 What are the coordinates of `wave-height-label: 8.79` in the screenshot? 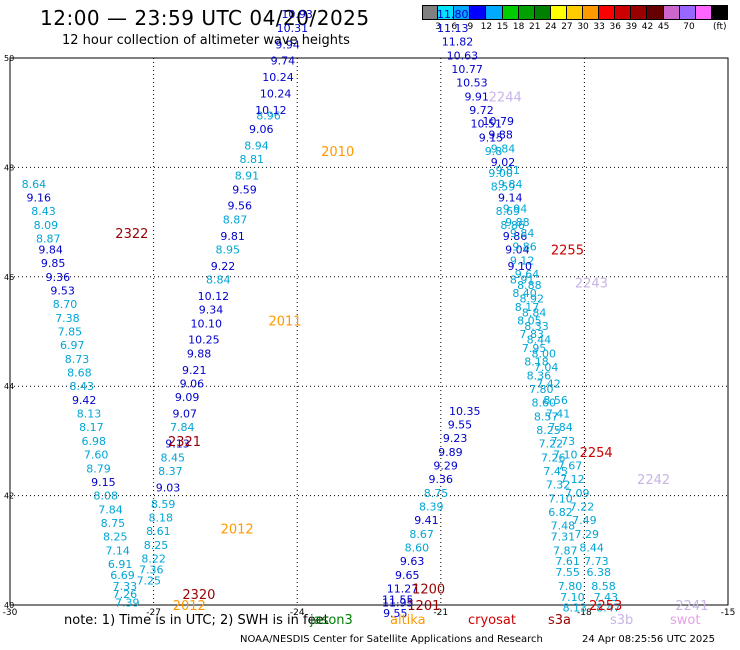 It's located at (98, 468).